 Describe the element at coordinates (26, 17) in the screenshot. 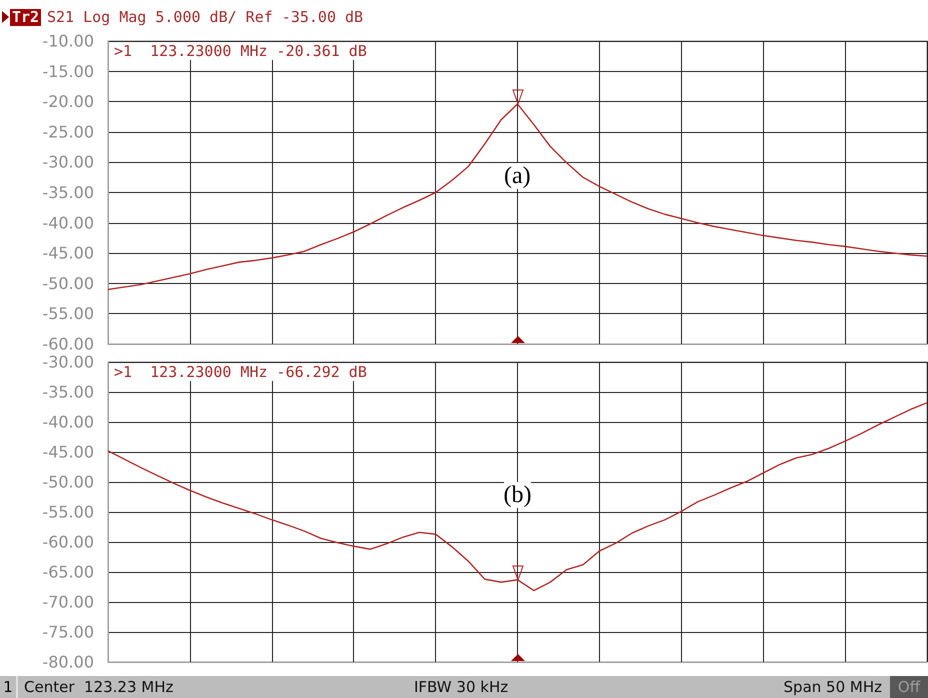

I see `chart-subtitle: Tr2` at that location.